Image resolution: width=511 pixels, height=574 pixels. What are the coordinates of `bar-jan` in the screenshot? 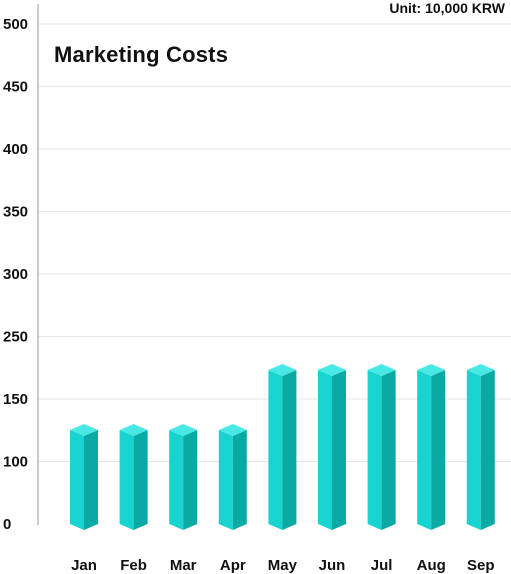 It's located at (84, 477).